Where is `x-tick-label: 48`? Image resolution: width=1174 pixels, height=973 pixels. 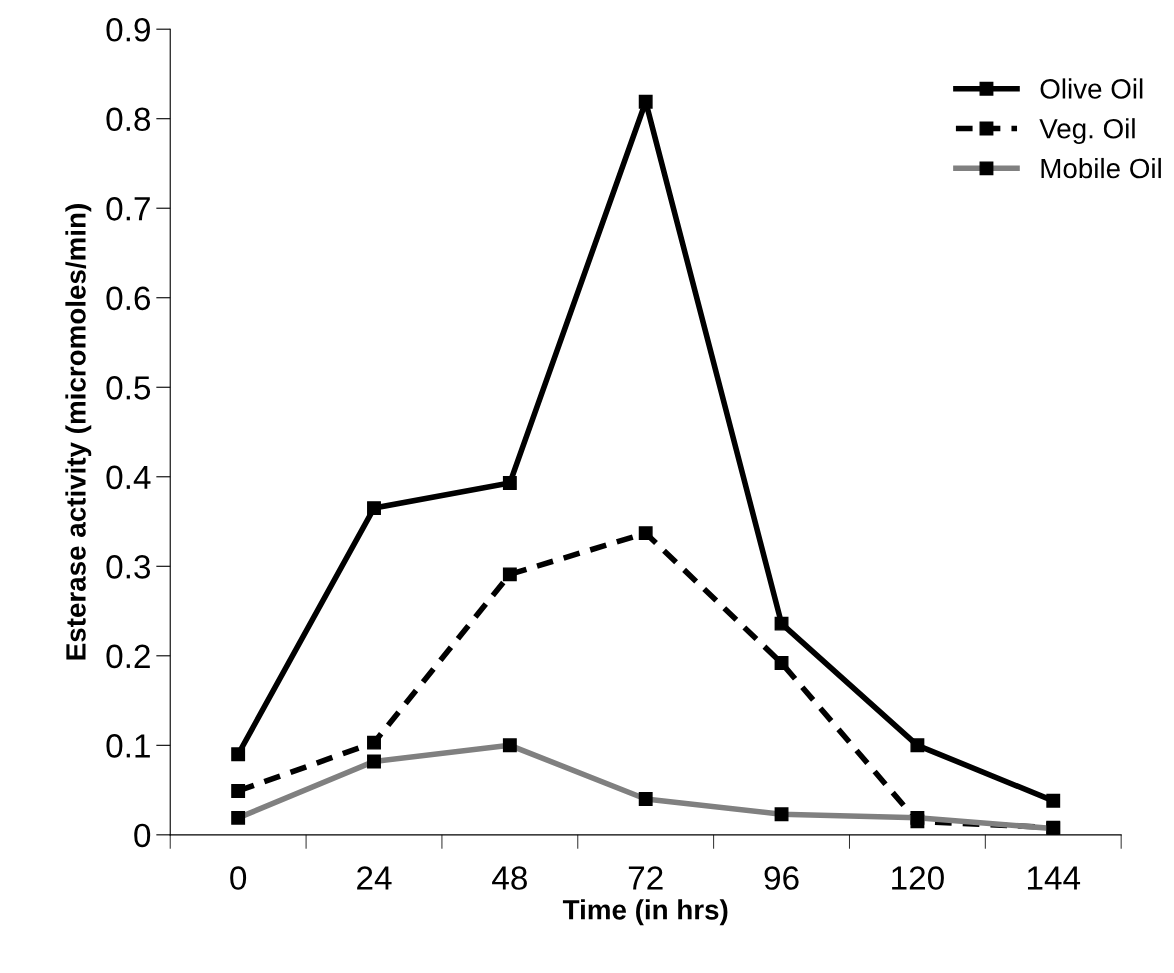 x-tick-label: 48 is located at coordinates (509, 878).